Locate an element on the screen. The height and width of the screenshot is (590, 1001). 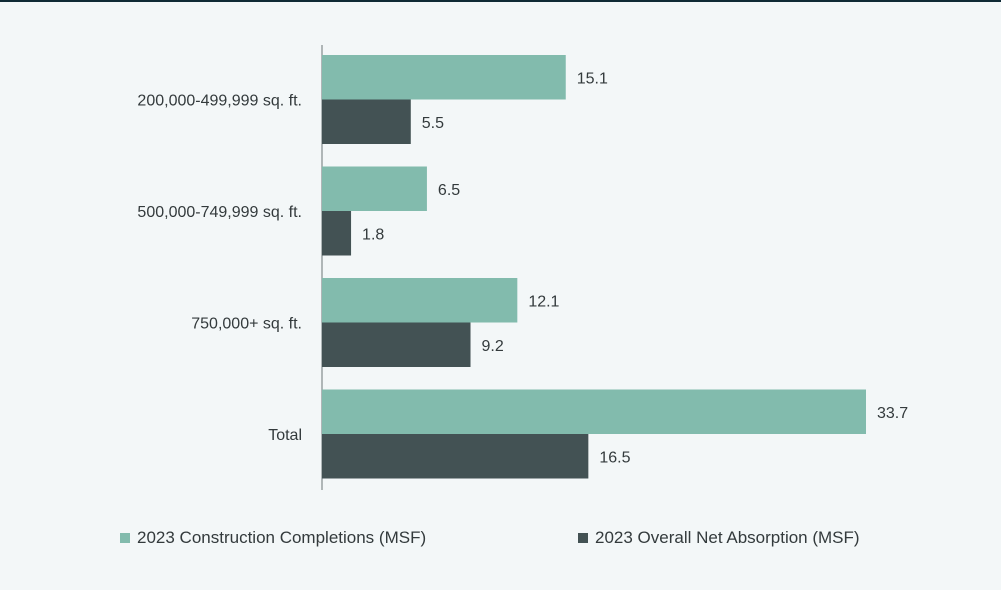
bar-completions-750-000-sq-ft is located at coordinates (420, 300).